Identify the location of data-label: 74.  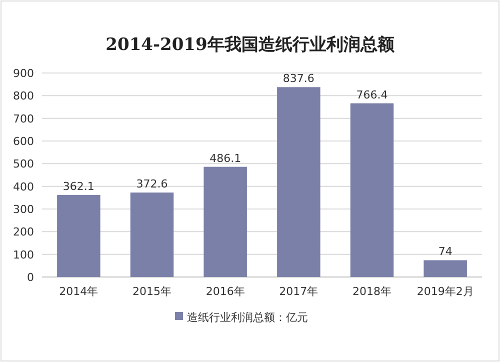
(445, 251).